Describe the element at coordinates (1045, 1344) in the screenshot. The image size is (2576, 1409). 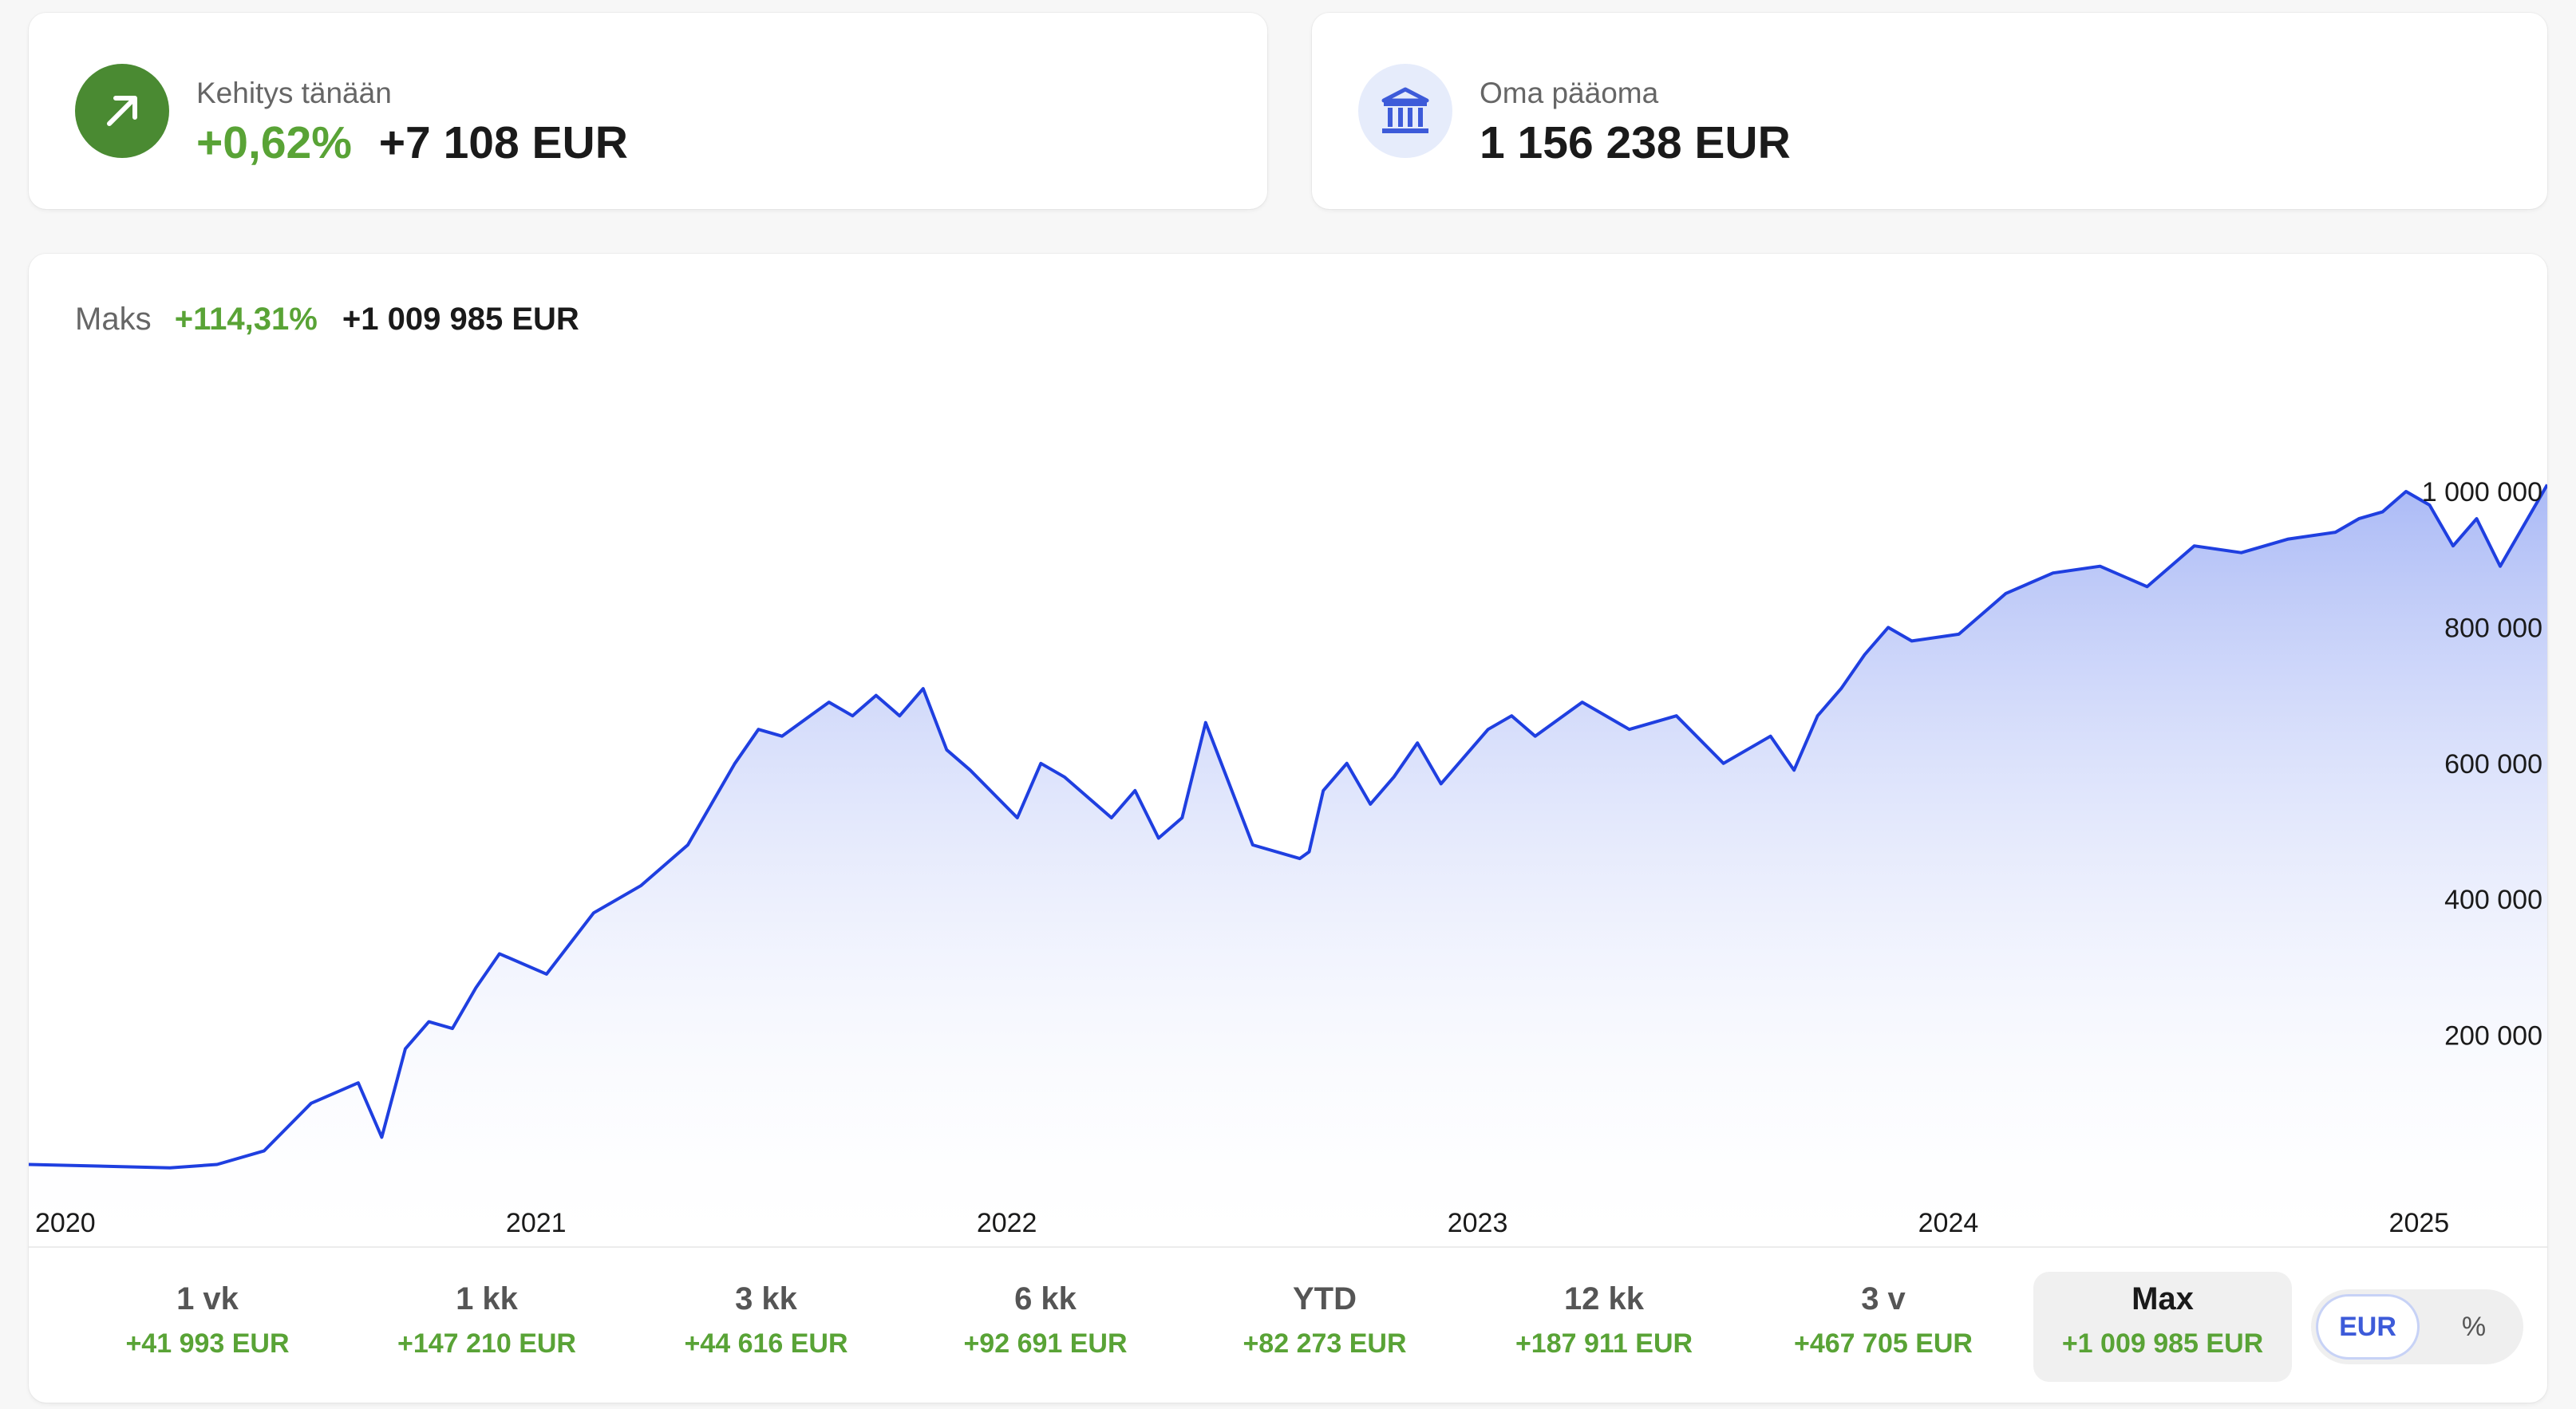
I see `period-change: +92 691 EUR` at that location.